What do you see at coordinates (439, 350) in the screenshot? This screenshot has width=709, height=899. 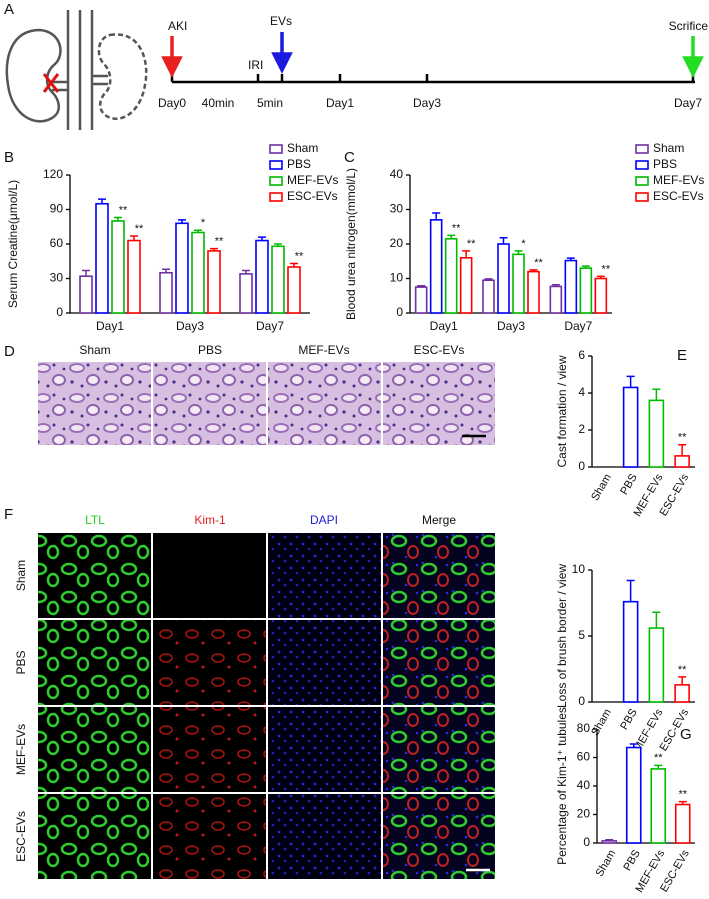 I see `column-header: ESC-EVs` at bounding box center [439, 350].